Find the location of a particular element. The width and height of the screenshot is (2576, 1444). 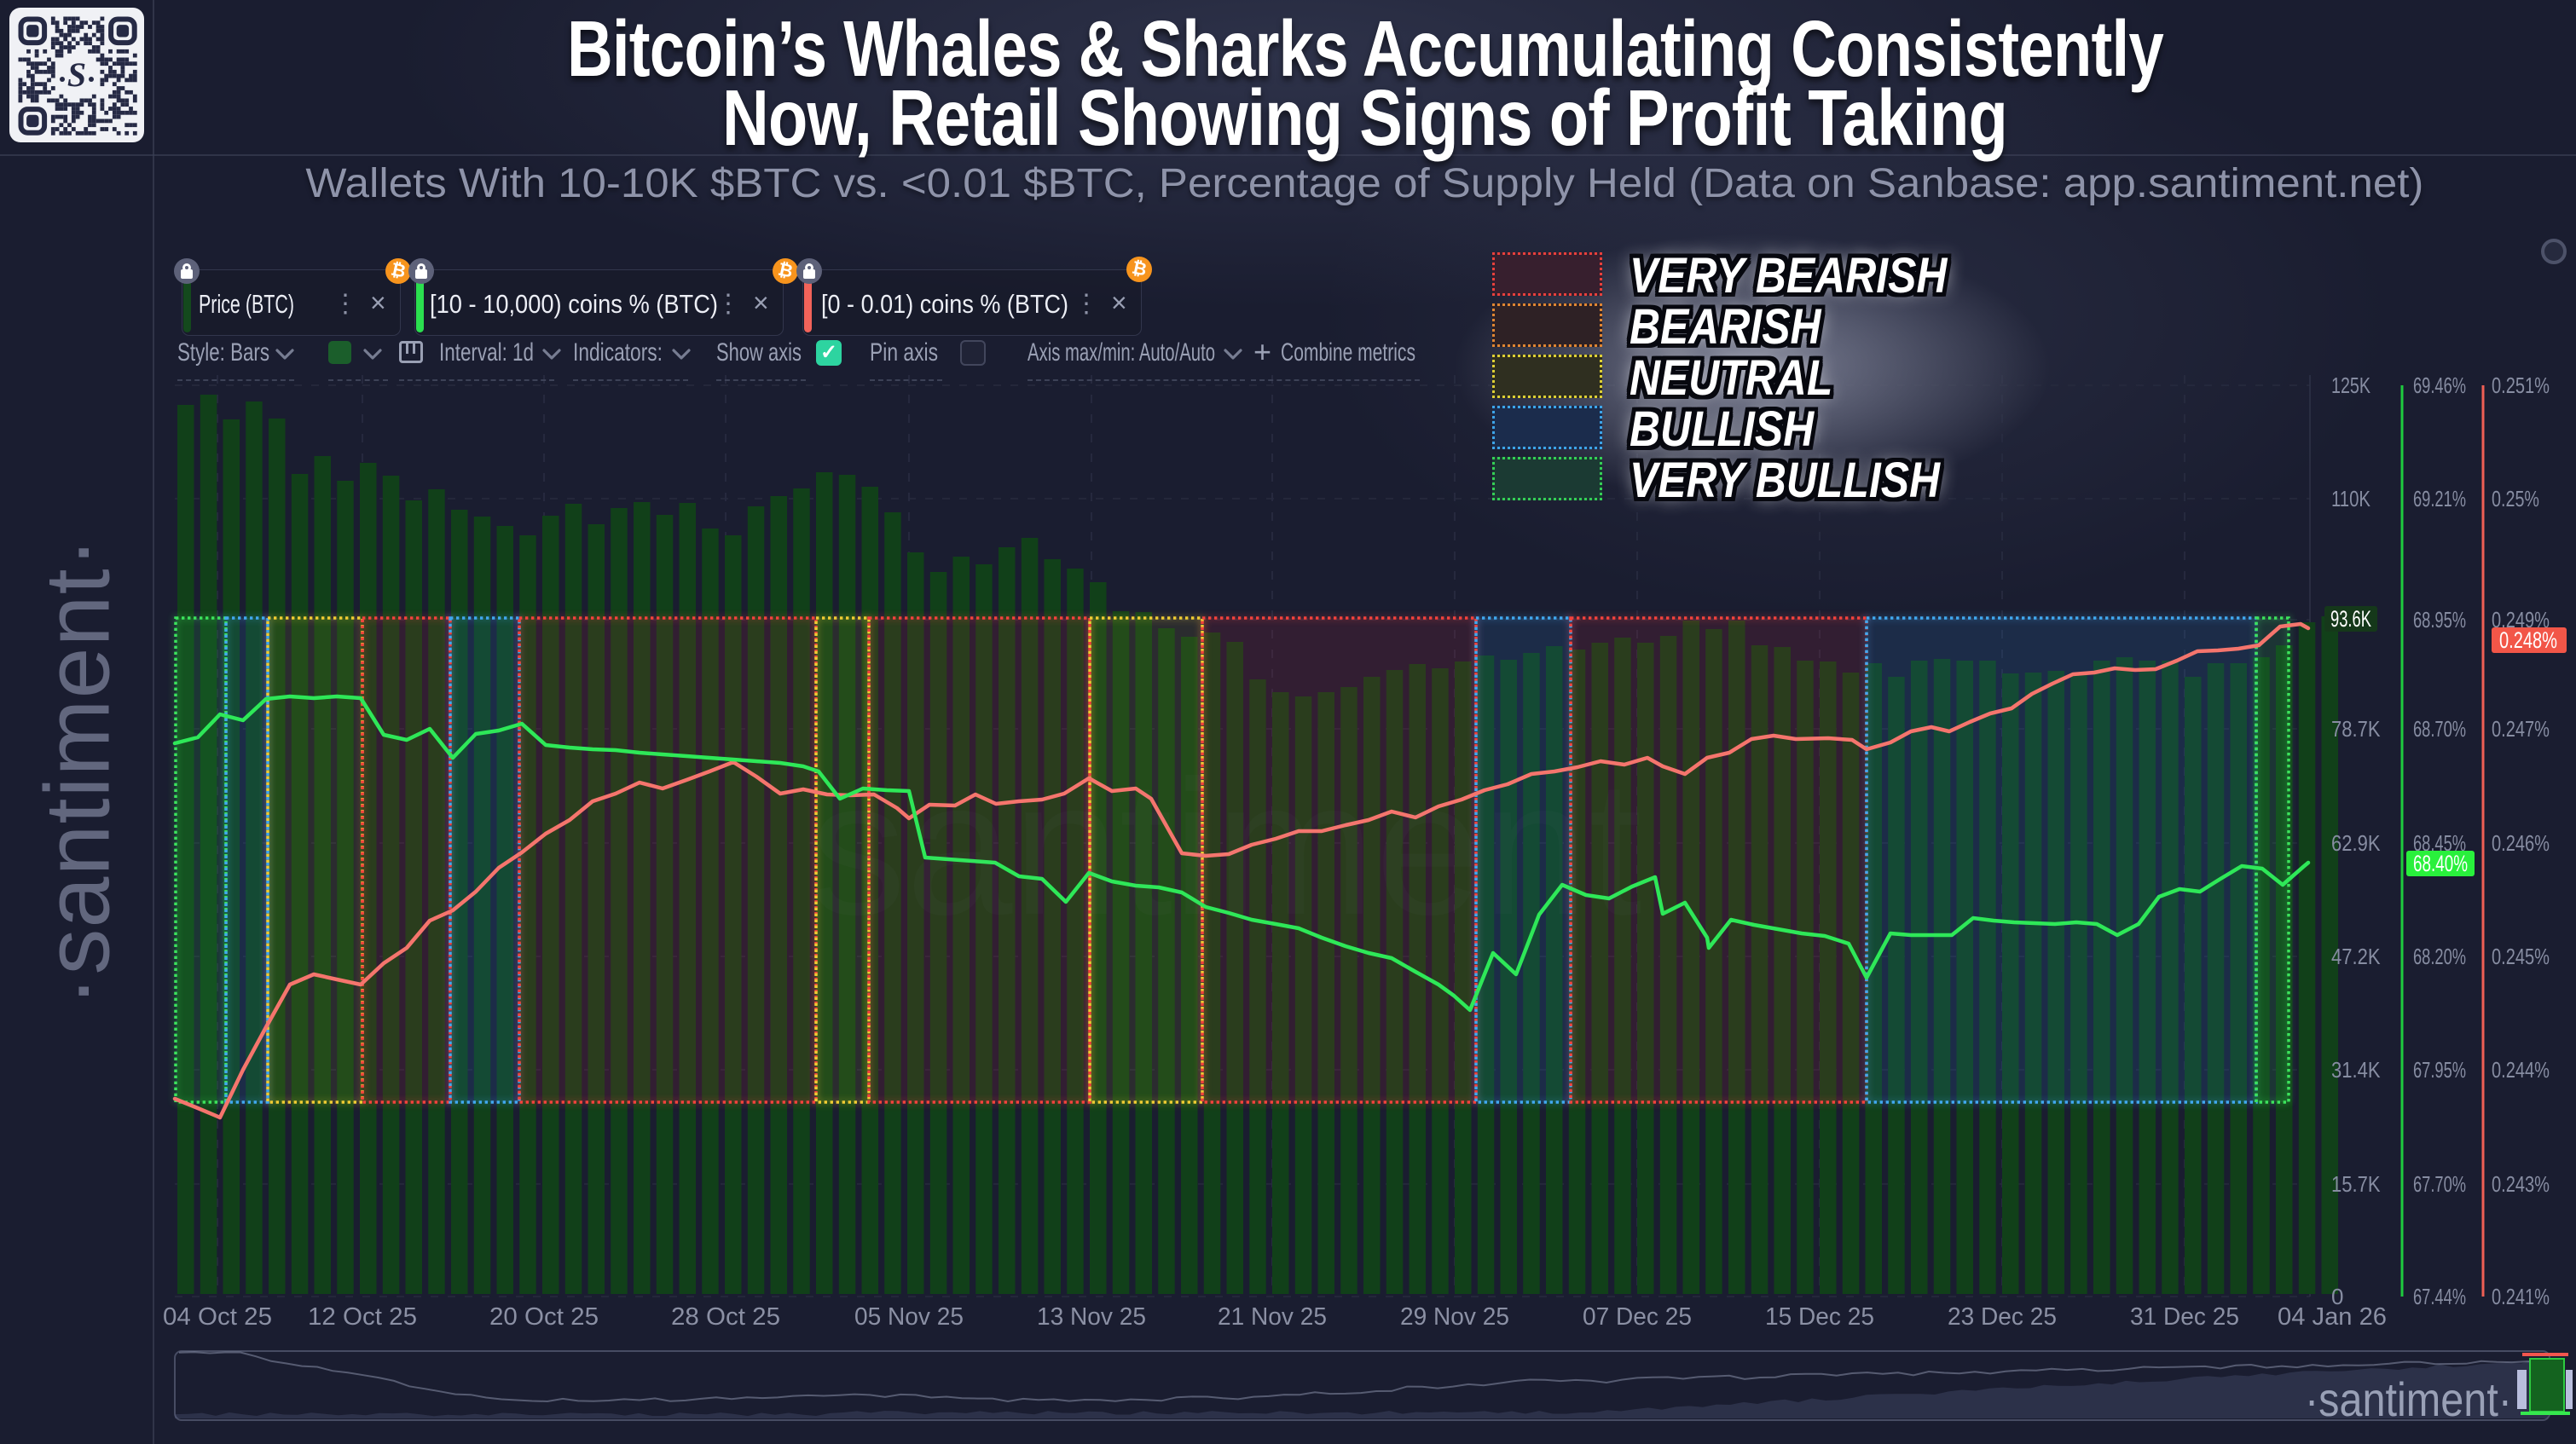

svg-text: 62.9K is located at coordinates (2356, 843).